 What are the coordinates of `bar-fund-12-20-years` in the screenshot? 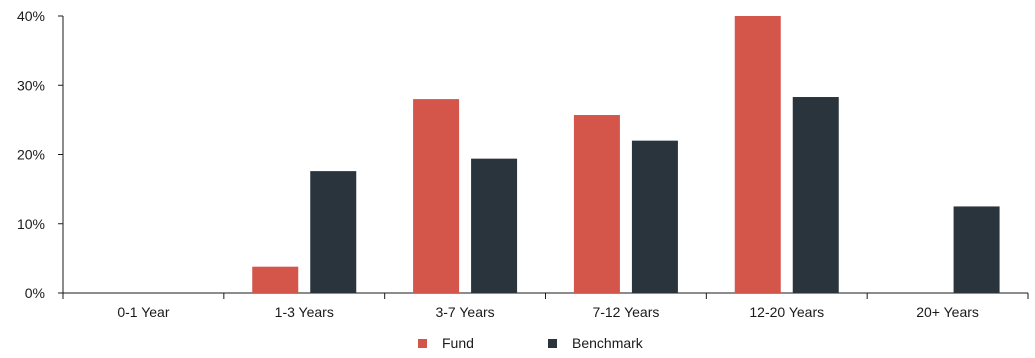 It's located at (758, 154).